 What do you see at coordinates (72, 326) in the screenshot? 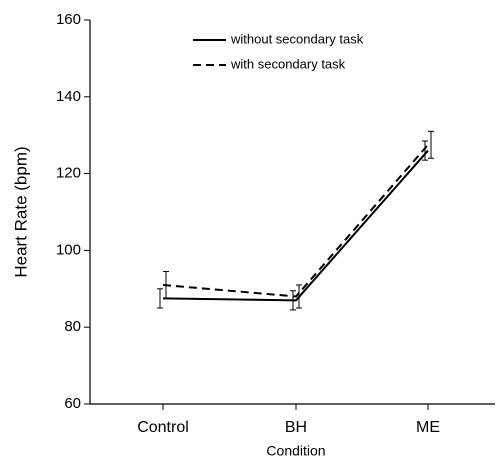
I see `y-tick-label: 80` at bounding box center [72, 326].